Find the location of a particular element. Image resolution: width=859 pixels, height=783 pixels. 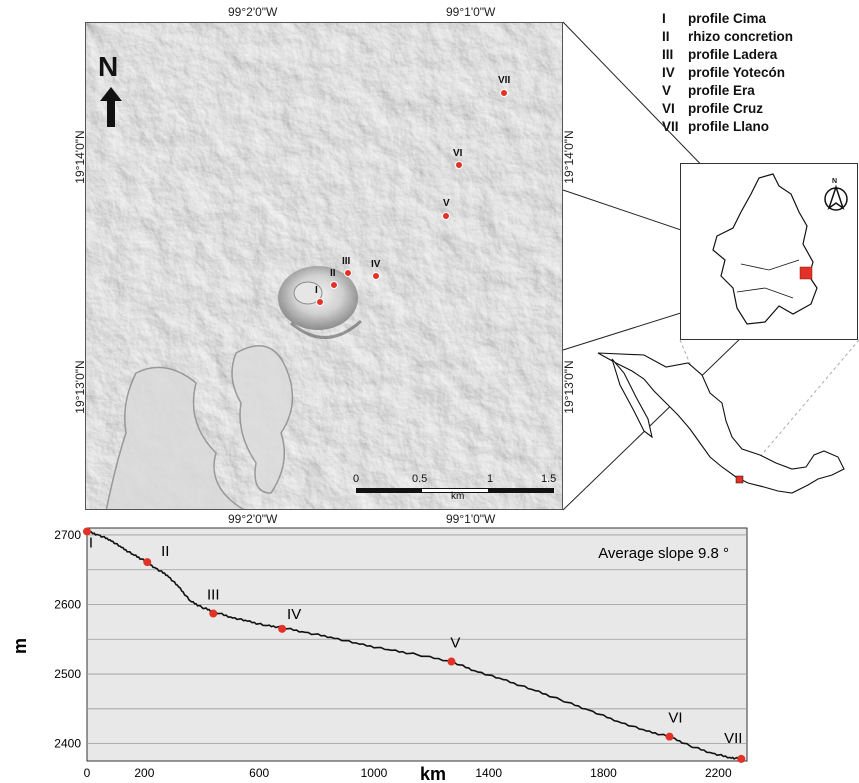

profile-point-label-6: VI is located at coordinates (675, 718).